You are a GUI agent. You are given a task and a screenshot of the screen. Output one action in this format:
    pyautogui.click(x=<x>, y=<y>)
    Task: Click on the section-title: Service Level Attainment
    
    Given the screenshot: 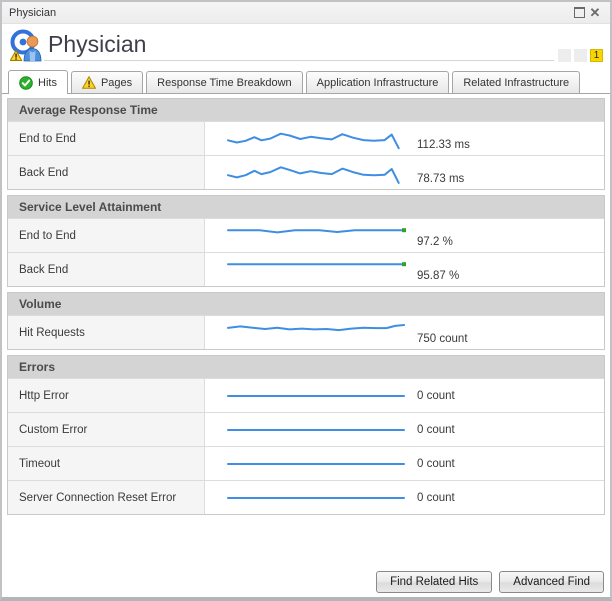 What is the action you would take?
    pyautogui.click(x=90, y=207)
    